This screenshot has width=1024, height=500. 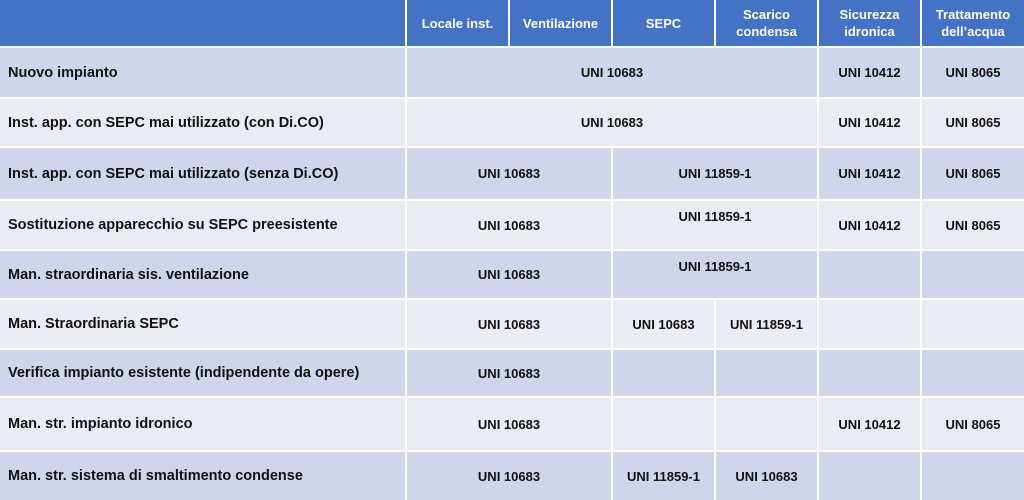 I want to click on header-scarico-condensa: Scarico condensa, so click(x=766, y=23).